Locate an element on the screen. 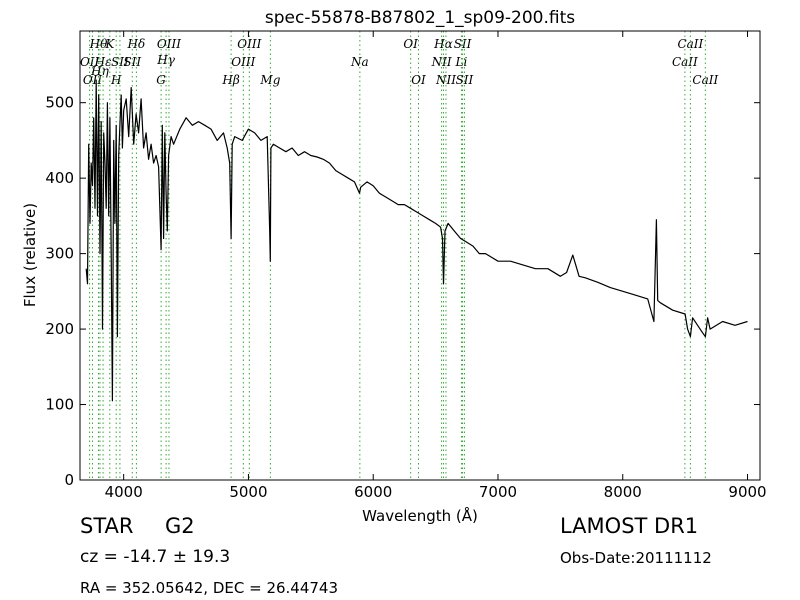  line-marker-label: Na is located at coordinates (359, 62).